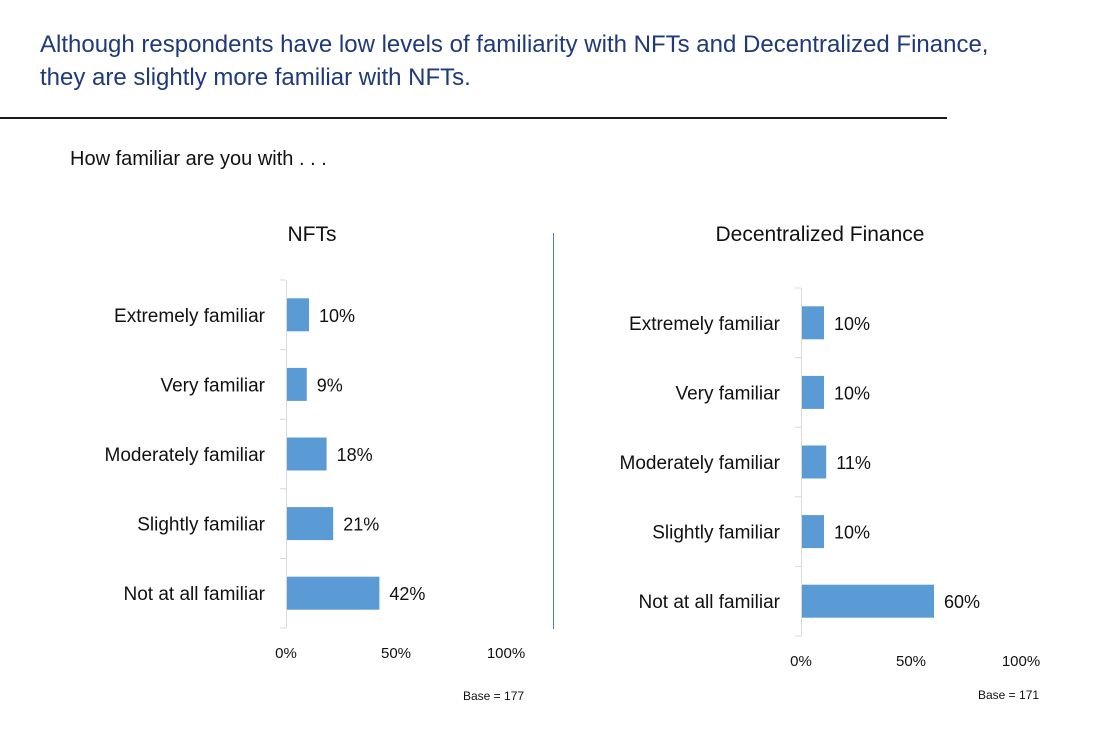  What do you see at coordinates (330, 385) in the screenshot?
I see `data-label: 9%` at bounding box center [330, 385].